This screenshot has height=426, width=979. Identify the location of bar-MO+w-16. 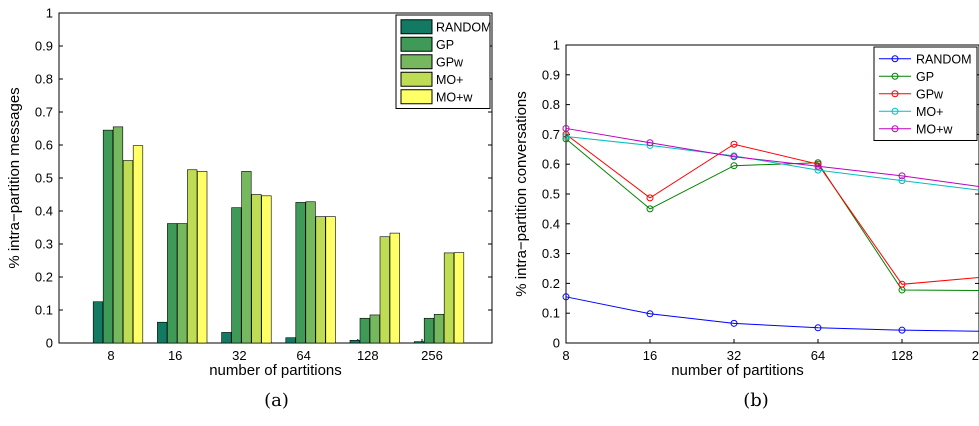
(202, 257).